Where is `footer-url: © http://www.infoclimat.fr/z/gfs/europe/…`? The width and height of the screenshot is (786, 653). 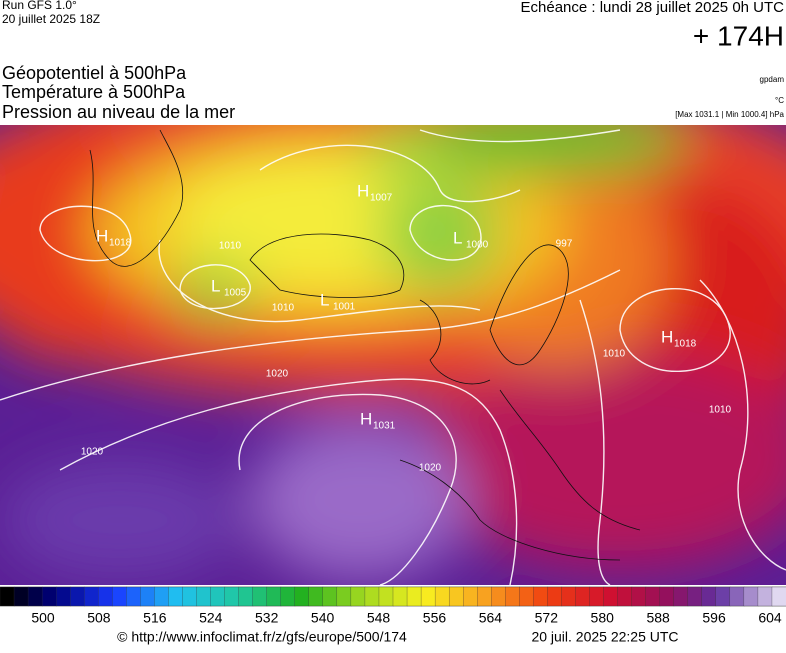 footer-url: © http://www.infoclimat.fr/z/gfs/europe/… is located at coordinates (262, 637).